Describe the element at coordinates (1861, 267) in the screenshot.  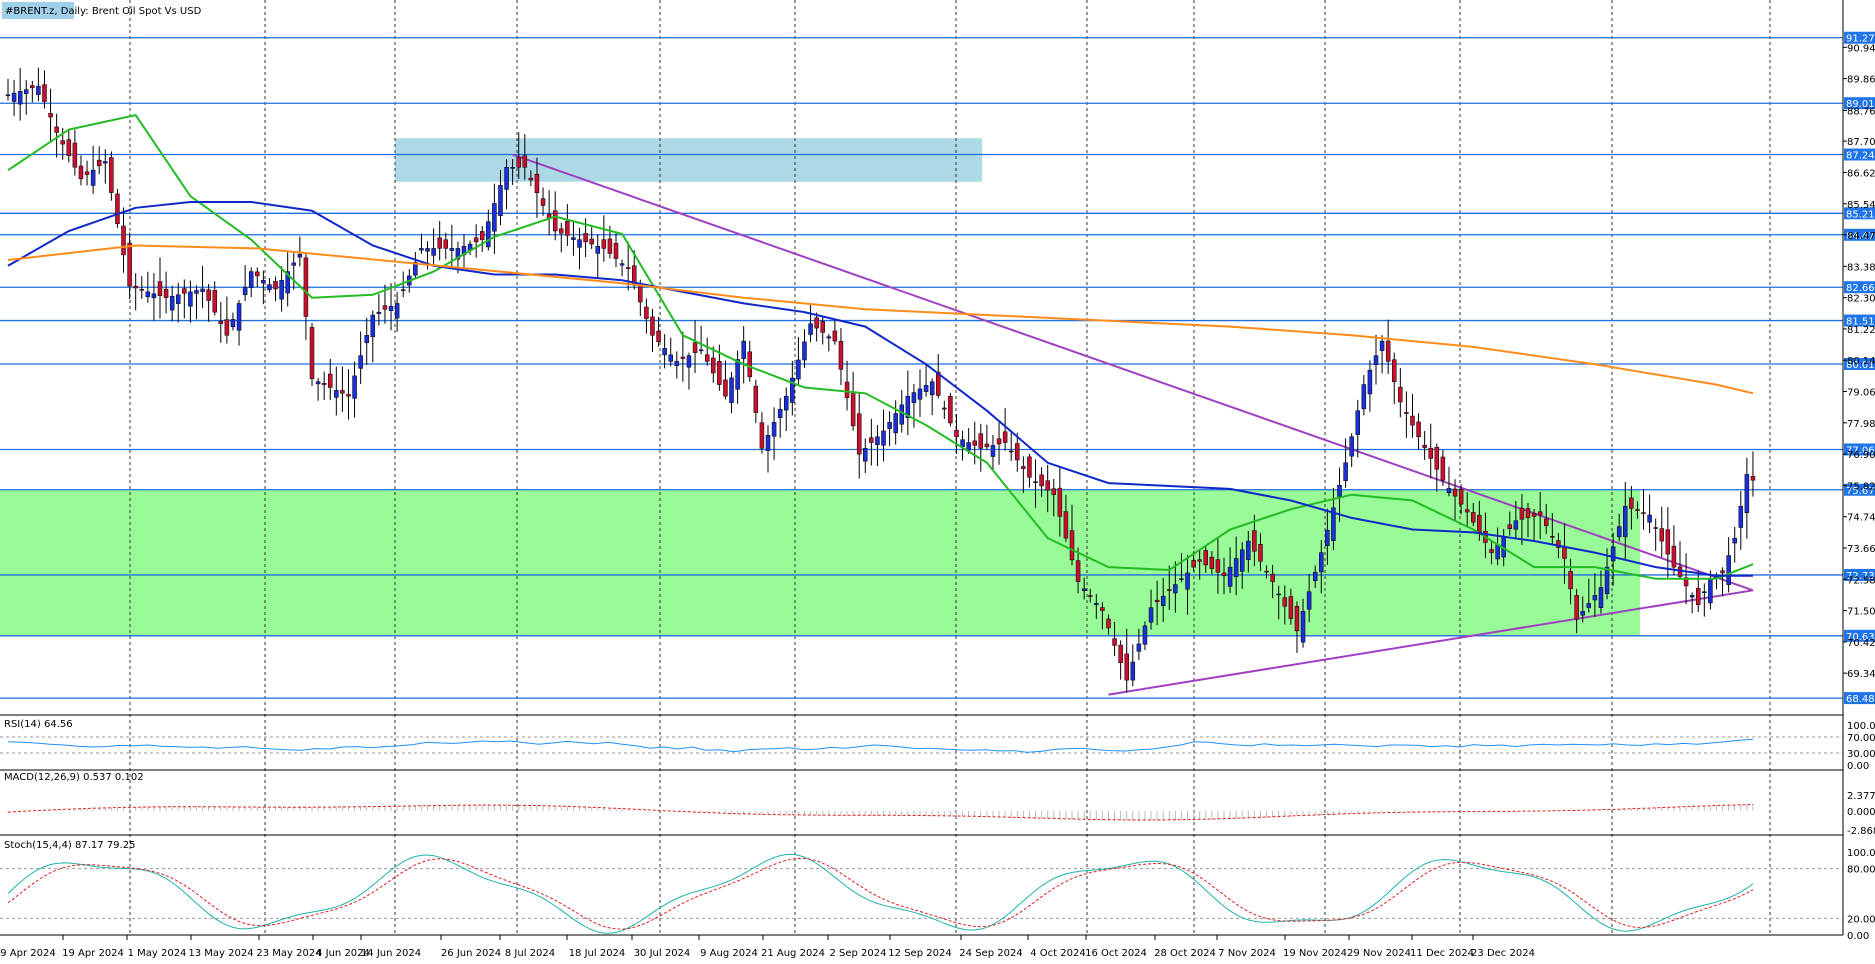
I see `price-tick-label: 83.38` at that location.